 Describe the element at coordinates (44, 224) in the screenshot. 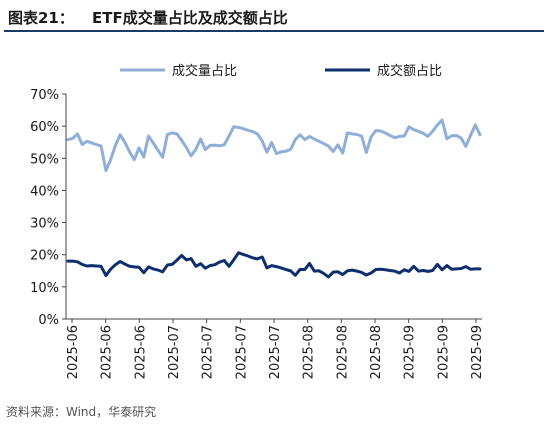

I see `y-tick-label: 30%` at that location.